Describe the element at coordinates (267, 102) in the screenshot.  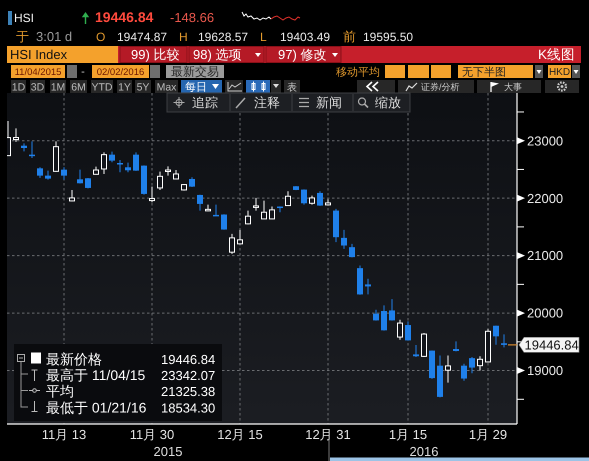
I see `annotation: 注释` at that location.